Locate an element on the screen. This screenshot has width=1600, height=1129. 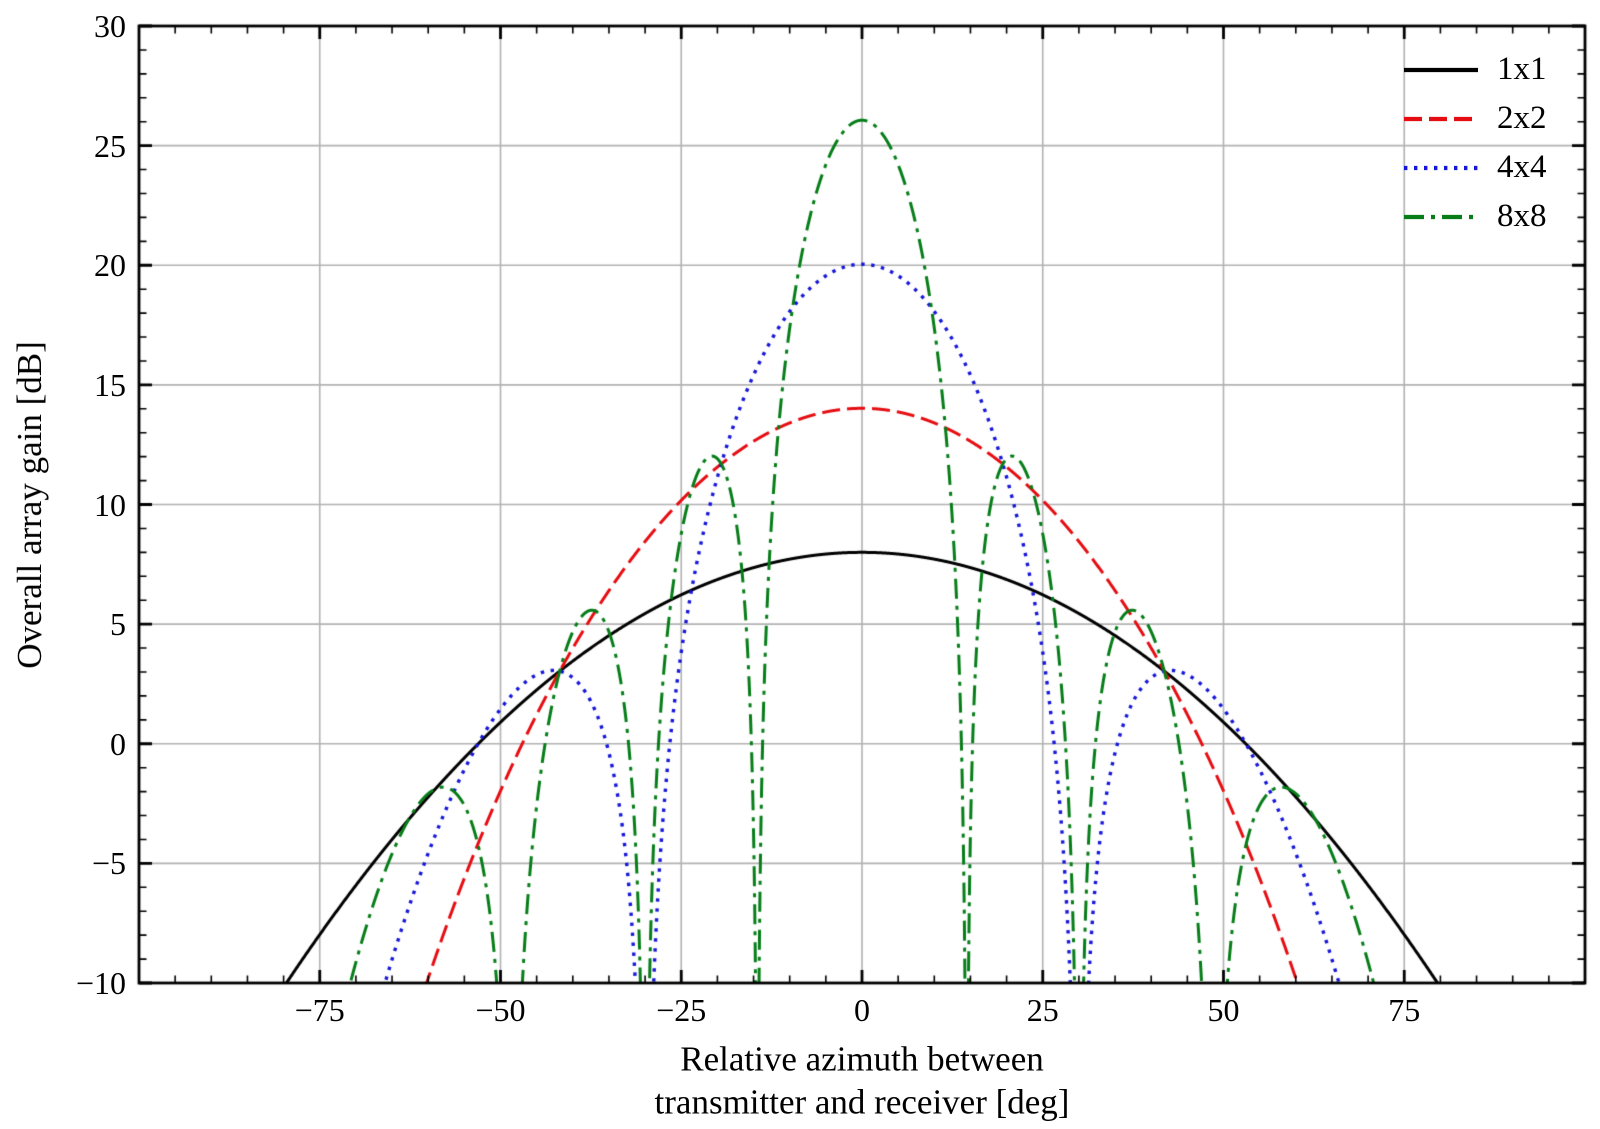
x-tick-label: 75 is located at coordinates (1404, 1010).